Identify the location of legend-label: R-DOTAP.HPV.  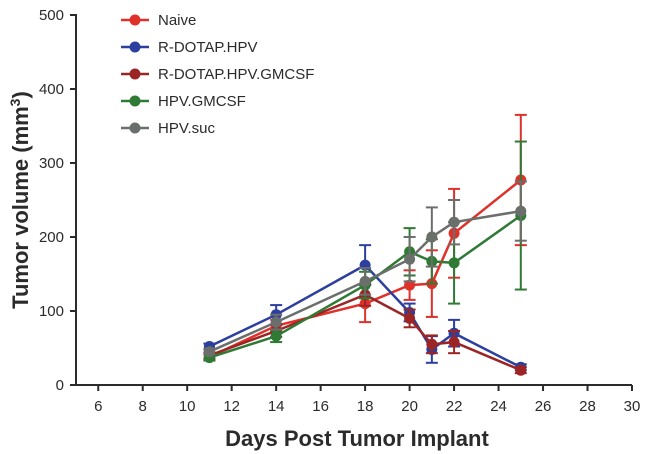
(207, 47).